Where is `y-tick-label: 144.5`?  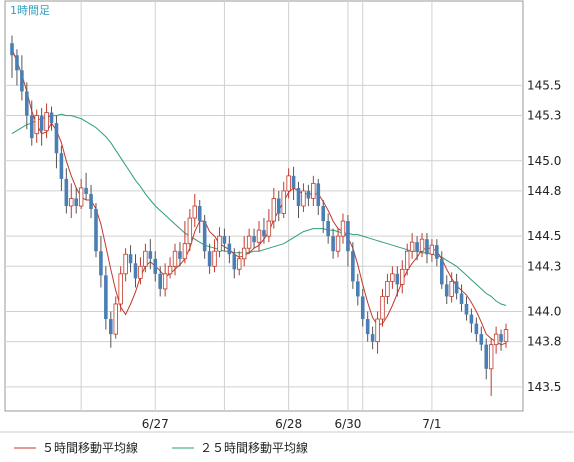
y-tick-label: 144.5 is located at coordinates (544, 236).